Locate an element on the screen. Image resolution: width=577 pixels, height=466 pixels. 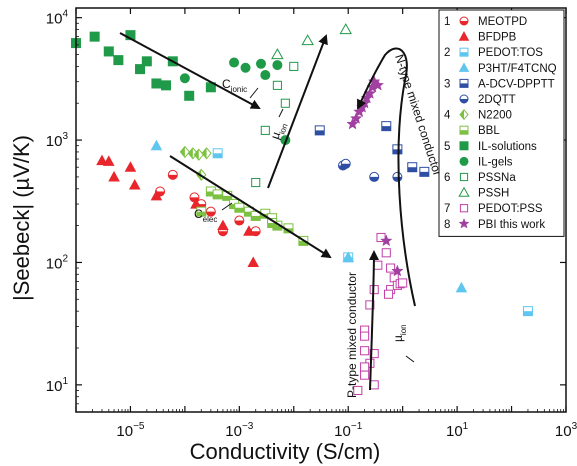
legend-group-number: 7 is located at coordinates (447, 209).